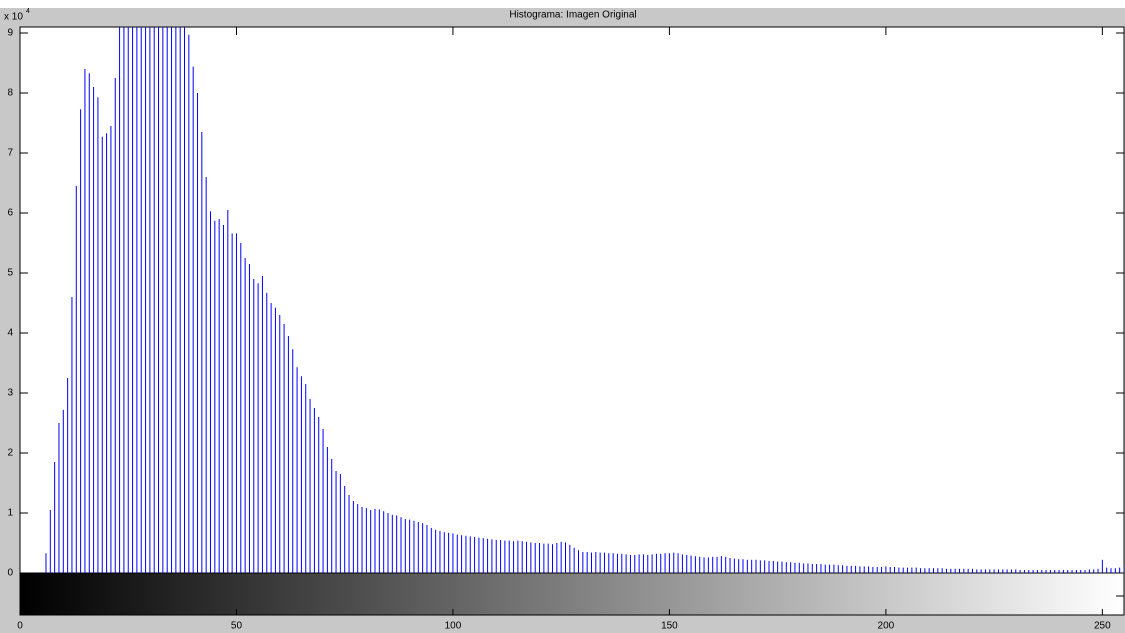  What do you see at coordinates (10, 393) in the screenshot?
I see `y-tick-label: 3` at bounding box center [10, 393].